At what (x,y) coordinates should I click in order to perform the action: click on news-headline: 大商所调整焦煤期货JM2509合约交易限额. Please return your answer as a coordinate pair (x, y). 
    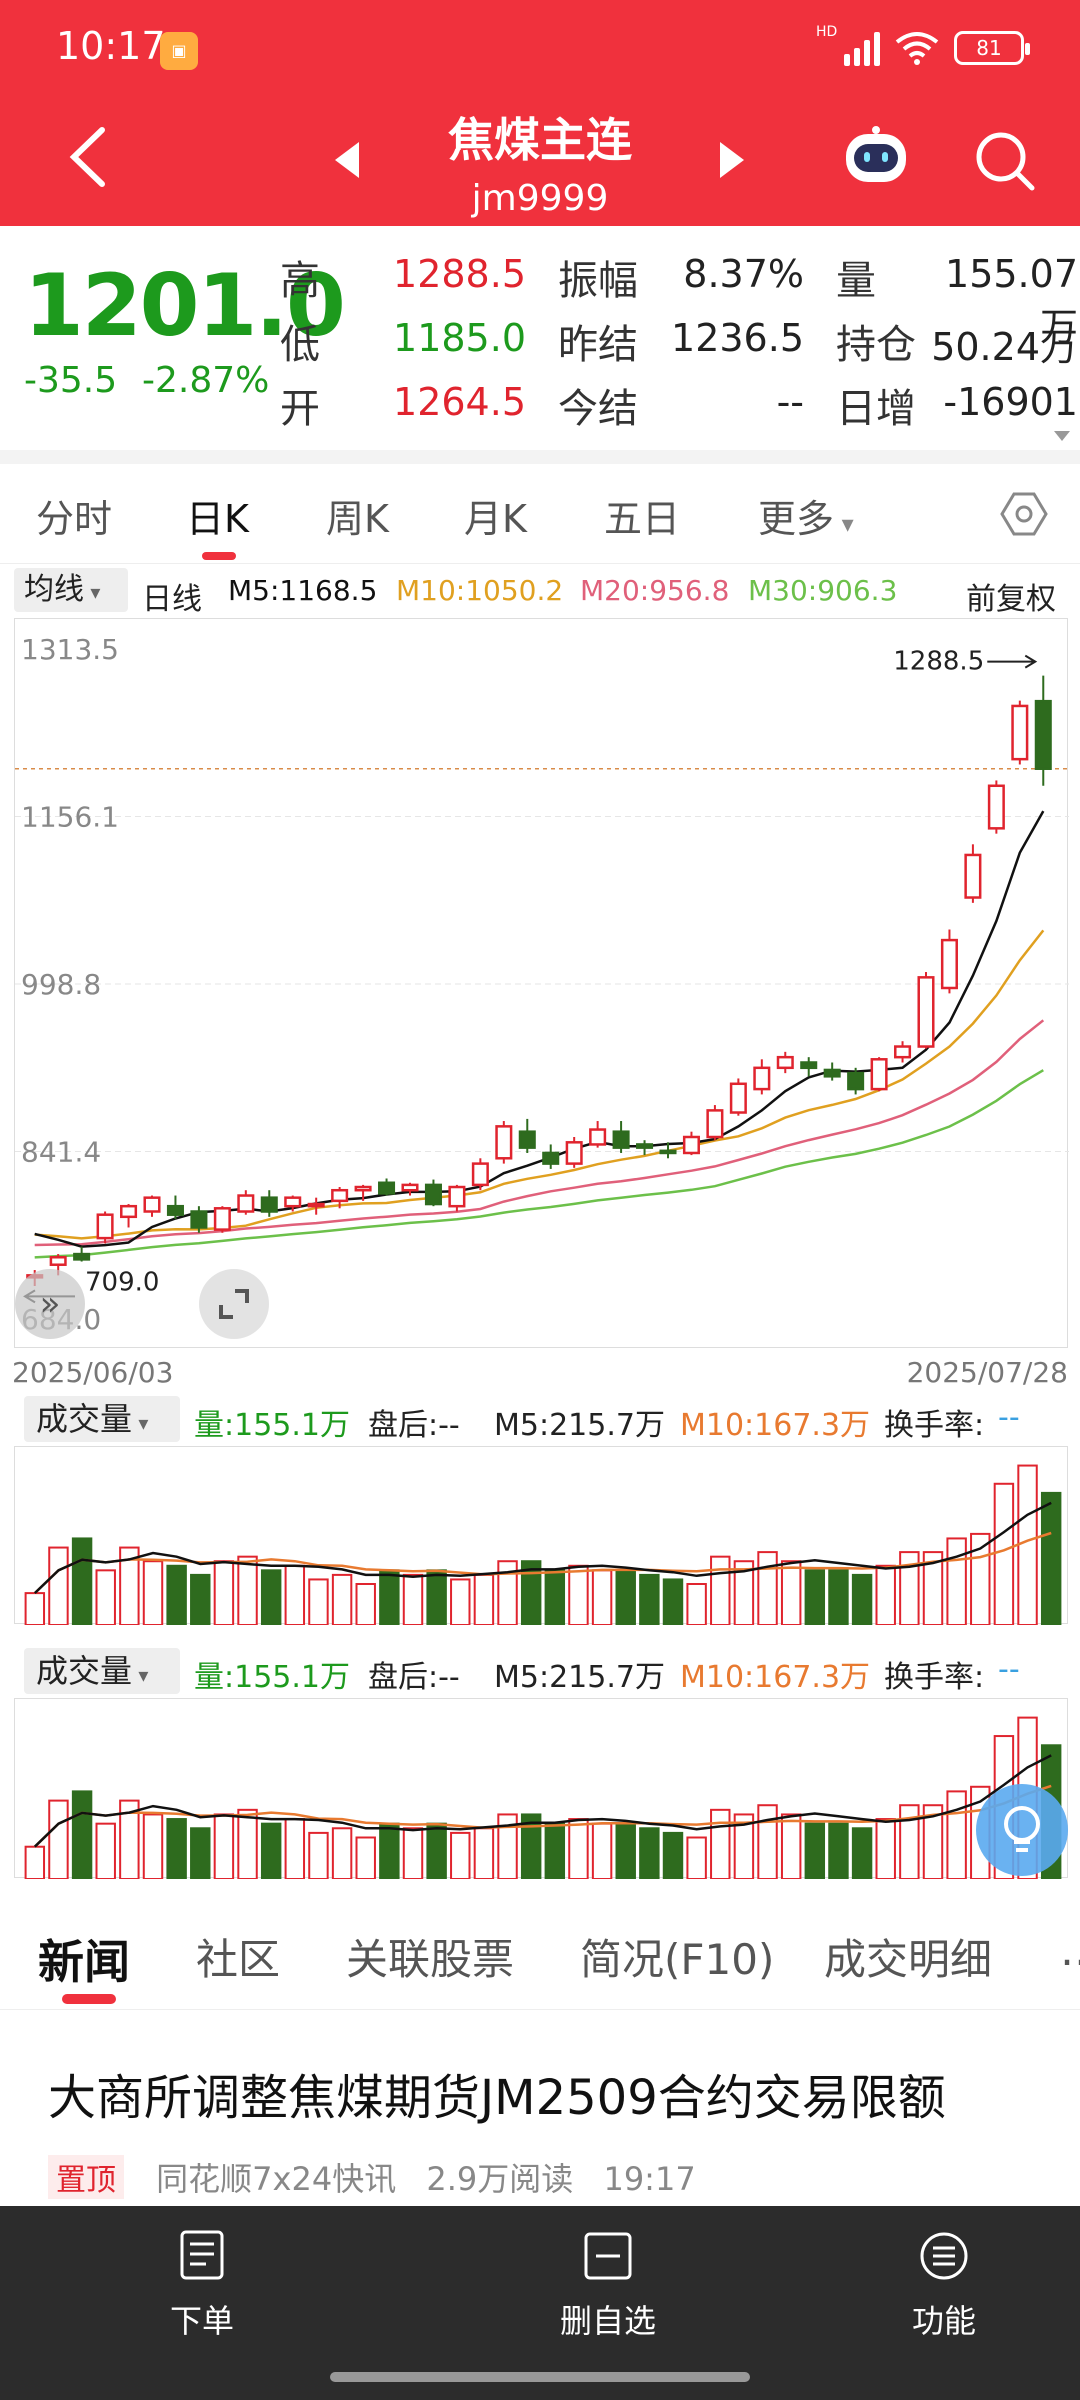
    Looking at the image, I should click on (497, 2098).